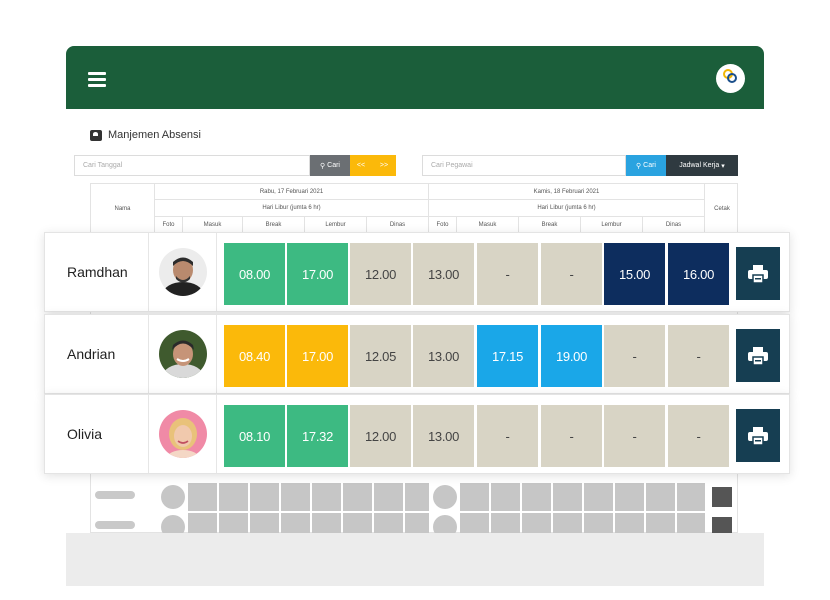  Describe the element at coordinates (507, 356) in the screenshot. I see `time-cell: 17.15` at that location.